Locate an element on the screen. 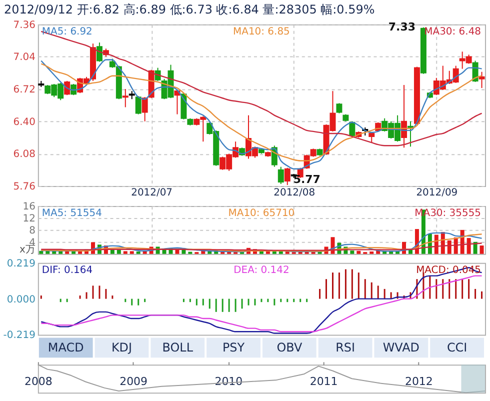 The image size is (490, 401). y-tick-label: 6.40 is located at coordinates (24, 122).